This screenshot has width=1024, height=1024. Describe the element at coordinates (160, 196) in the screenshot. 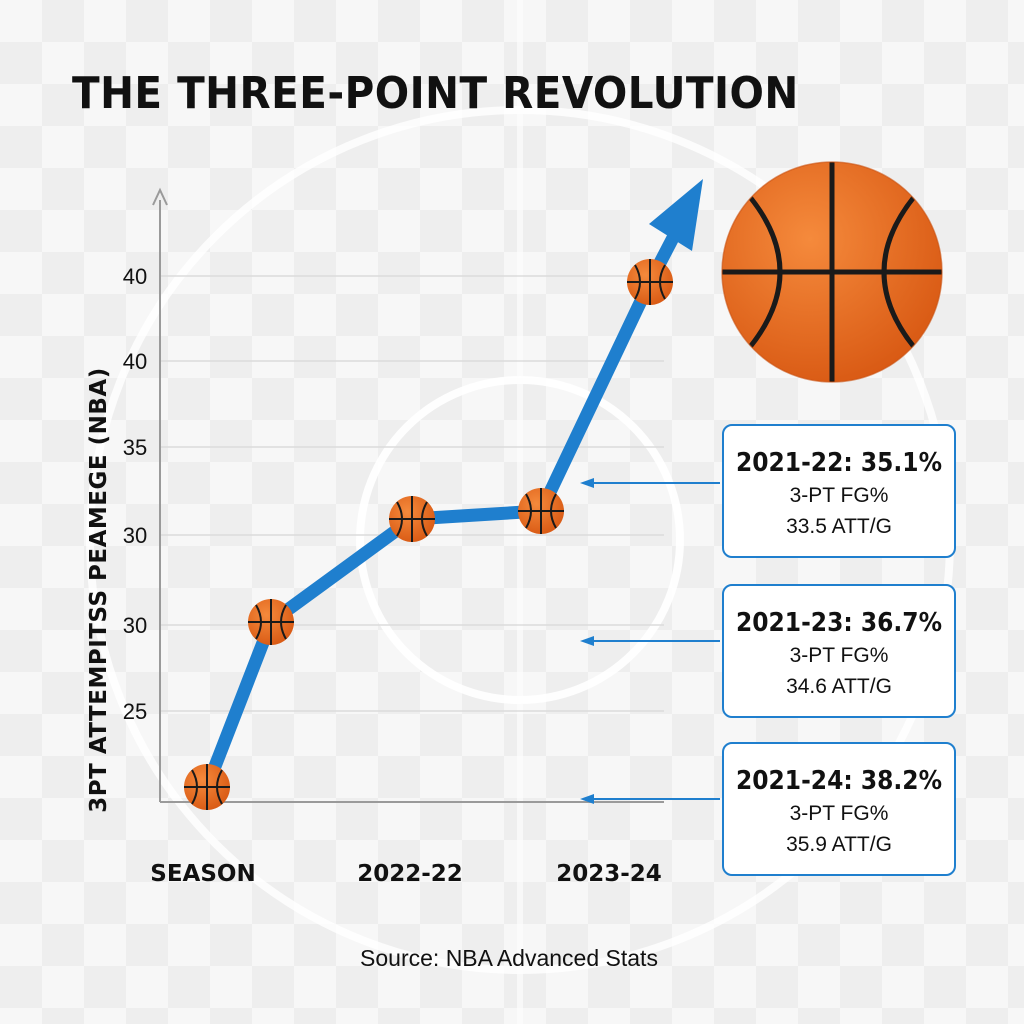

I see `y-axis-arrow-icon` at that location.